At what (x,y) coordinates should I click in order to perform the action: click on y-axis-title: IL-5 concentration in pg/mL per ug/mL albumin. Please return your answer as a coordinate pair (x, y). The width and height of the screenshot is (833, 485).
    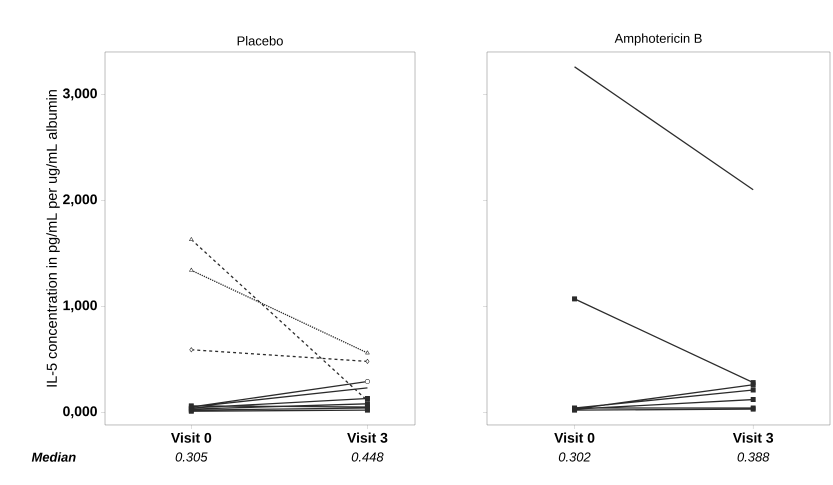
    Looking at the image, I should click on (53, 238).